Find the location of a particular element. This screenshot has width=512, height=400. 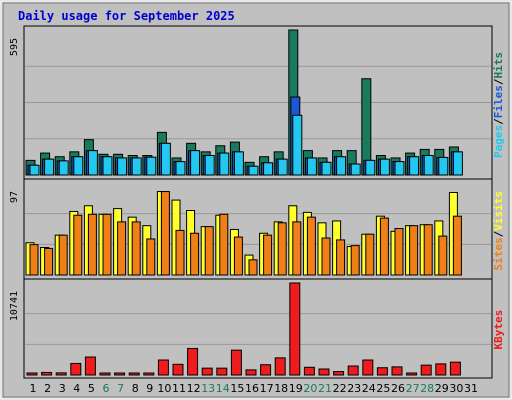

x-tick-label: 20 is located at coordinates (310, 388).